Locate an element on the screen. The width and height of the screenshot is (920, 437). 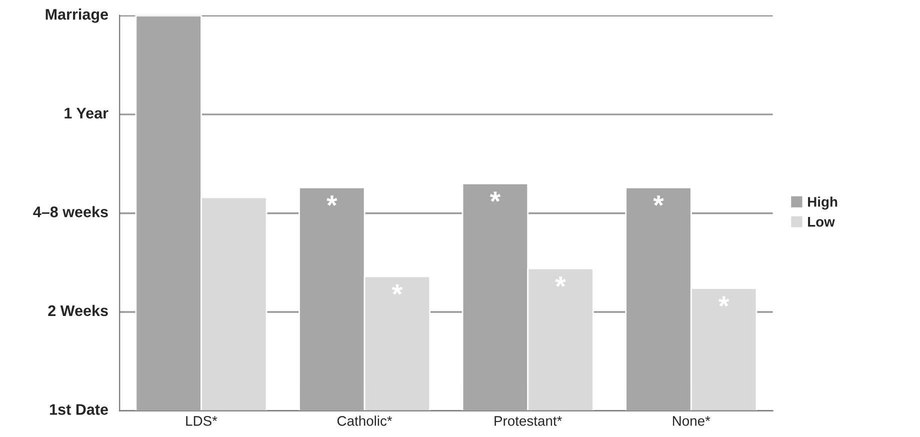
ref-line-label: Marriage is located at coordinates (77, 15).